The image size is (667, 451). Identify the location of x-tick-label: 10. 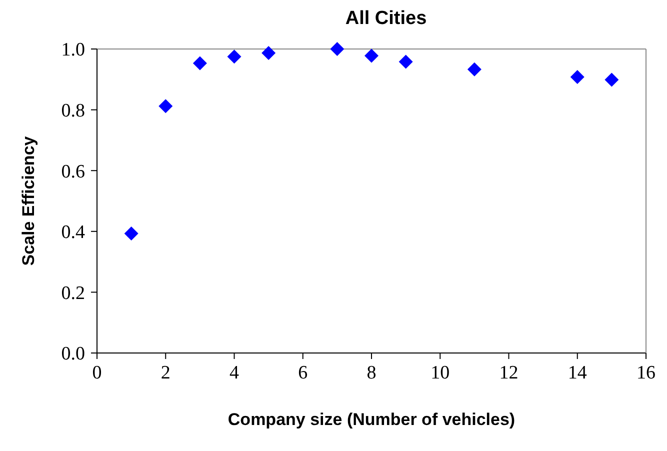
(440, 373).